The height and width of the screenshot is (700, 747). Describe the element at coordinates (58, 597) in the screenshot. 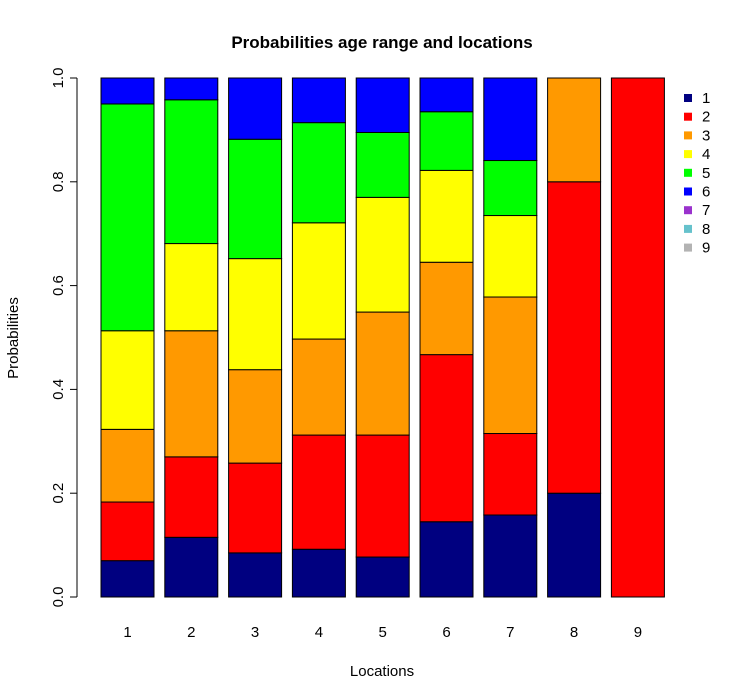

I see `y-tick-label: 0.0` at that location.